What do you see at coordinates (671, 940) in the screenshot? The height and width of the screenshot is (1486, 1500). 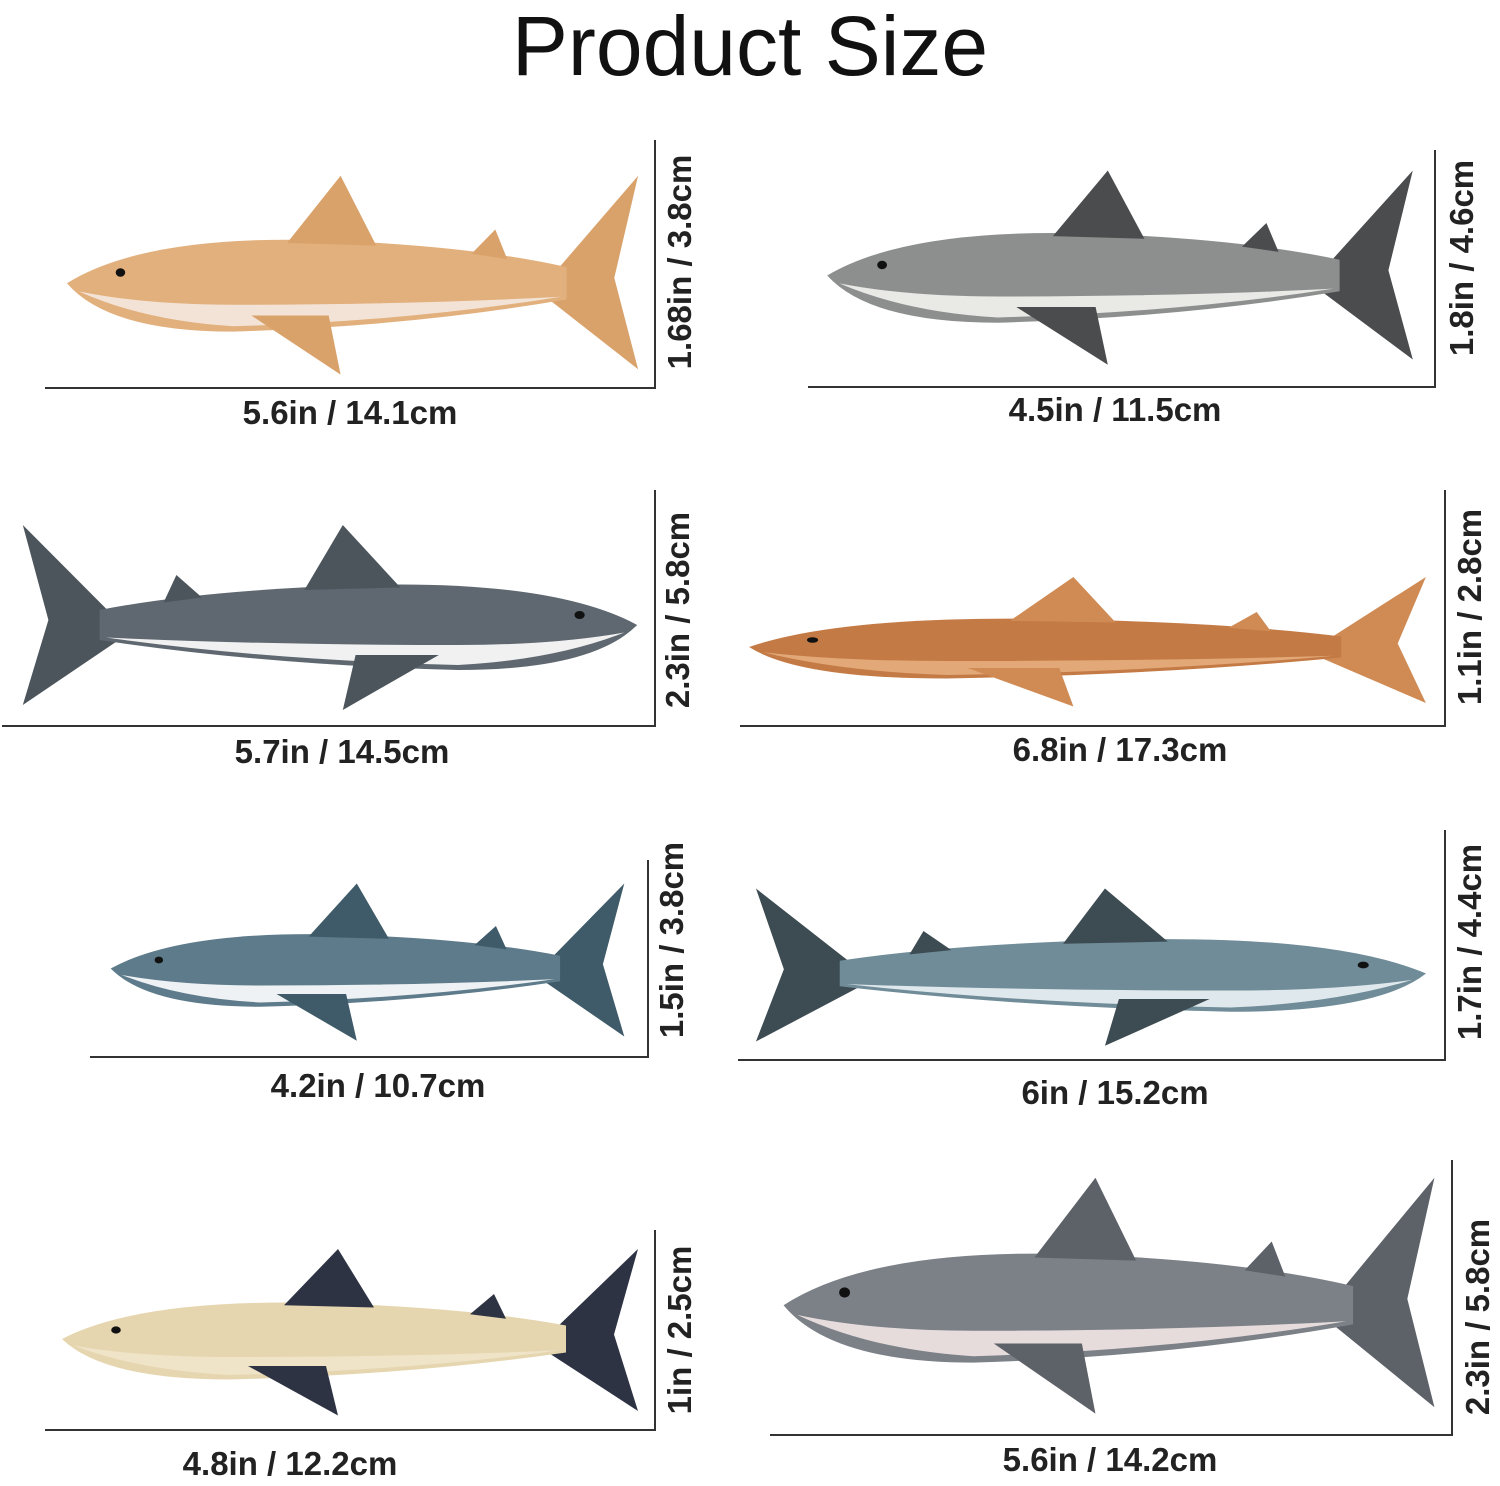 I see `height-label: 1.5in / 3.8cm` at bounding box center [671, 940].